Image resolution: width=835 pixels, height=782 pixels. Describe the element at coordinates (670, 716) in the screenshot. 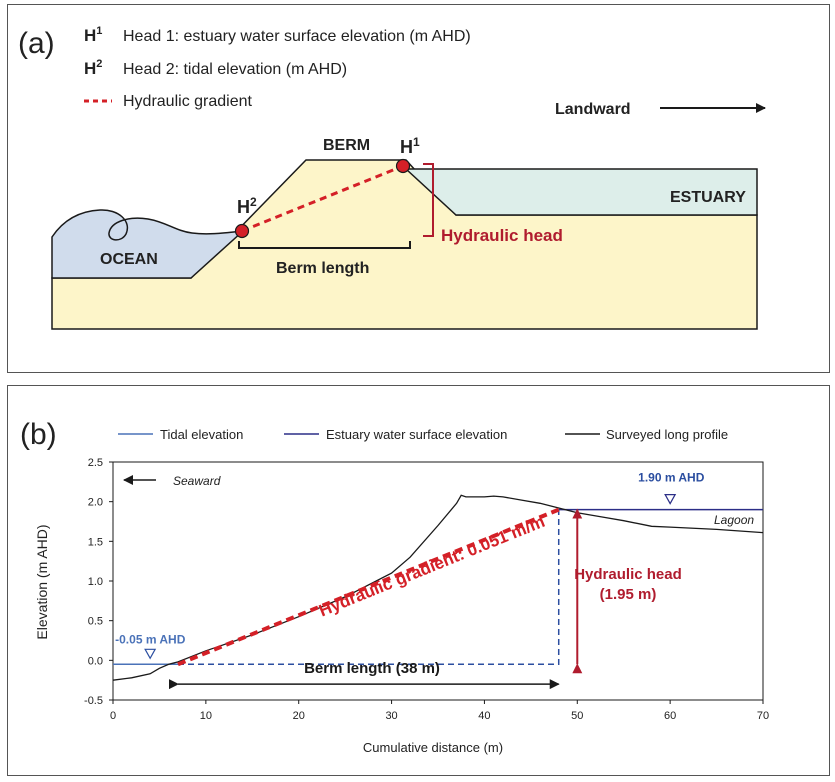

I see `x-tick-label: 60` at that location.